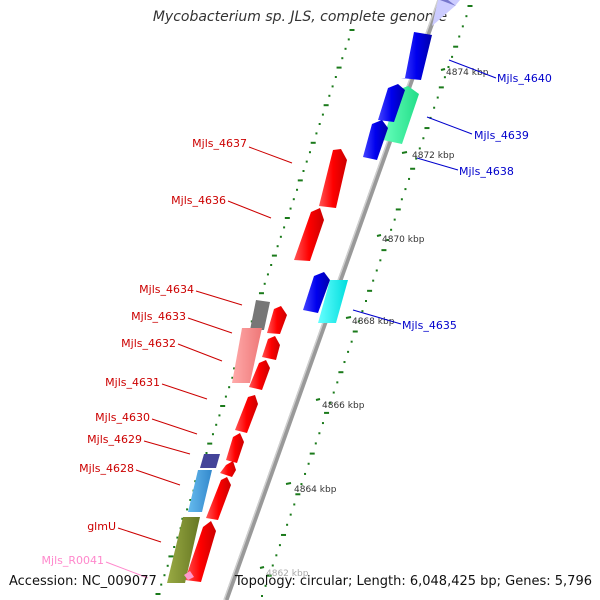 This screenshot has height=600, width=600. What do you see at coordinates (501, 135) in the screenshot?
I see `gene-label: Mjls_4639` at bounding box center [501, 135].